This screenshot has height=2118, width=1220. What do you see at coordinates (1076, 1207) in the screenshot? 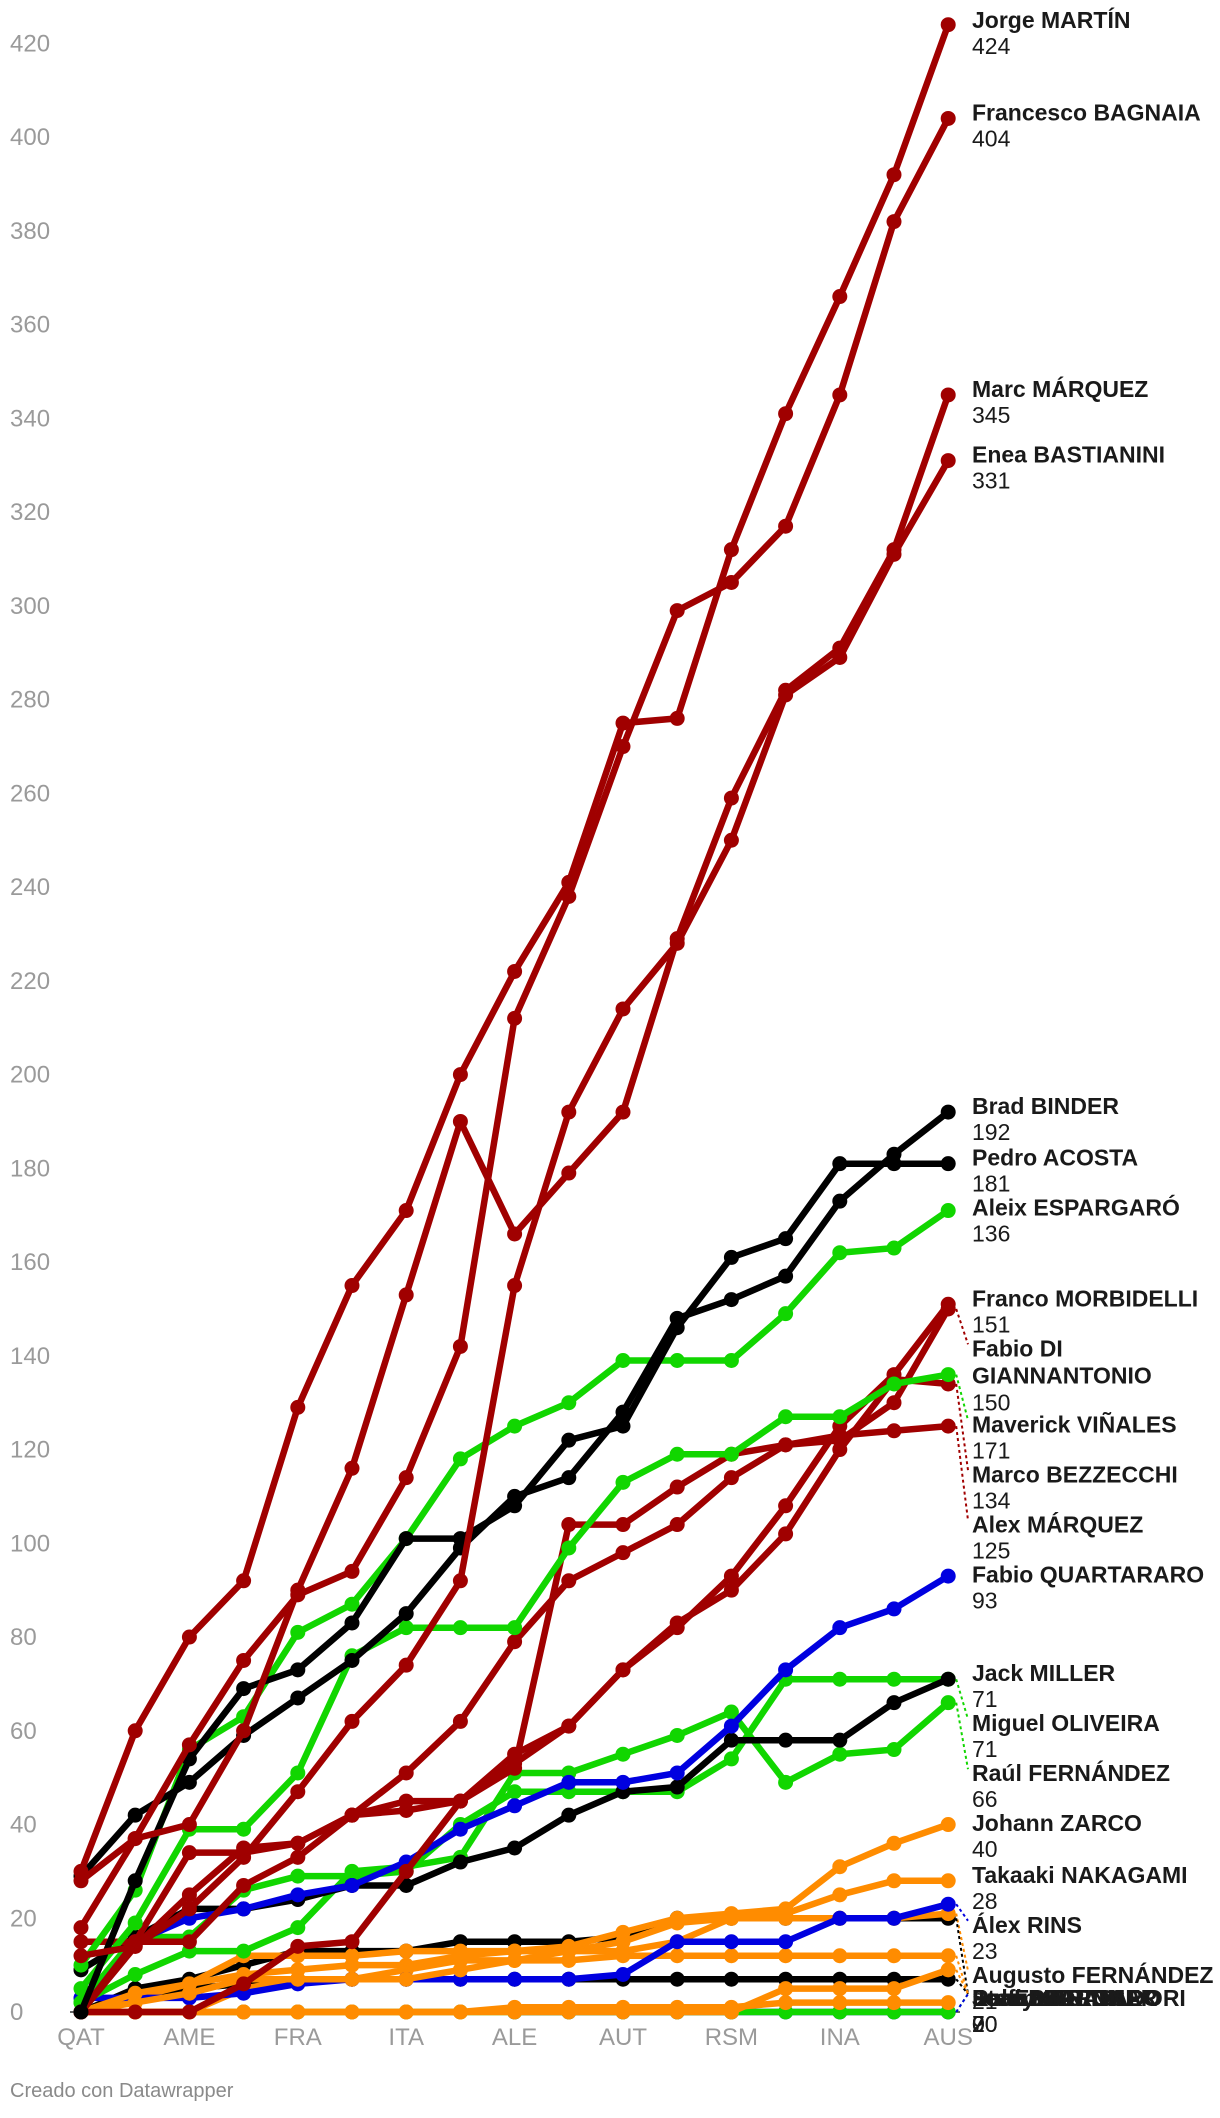
I see `series-name-label: Aleix ESPARGARÓ` at bounding box center [1076, 1207].